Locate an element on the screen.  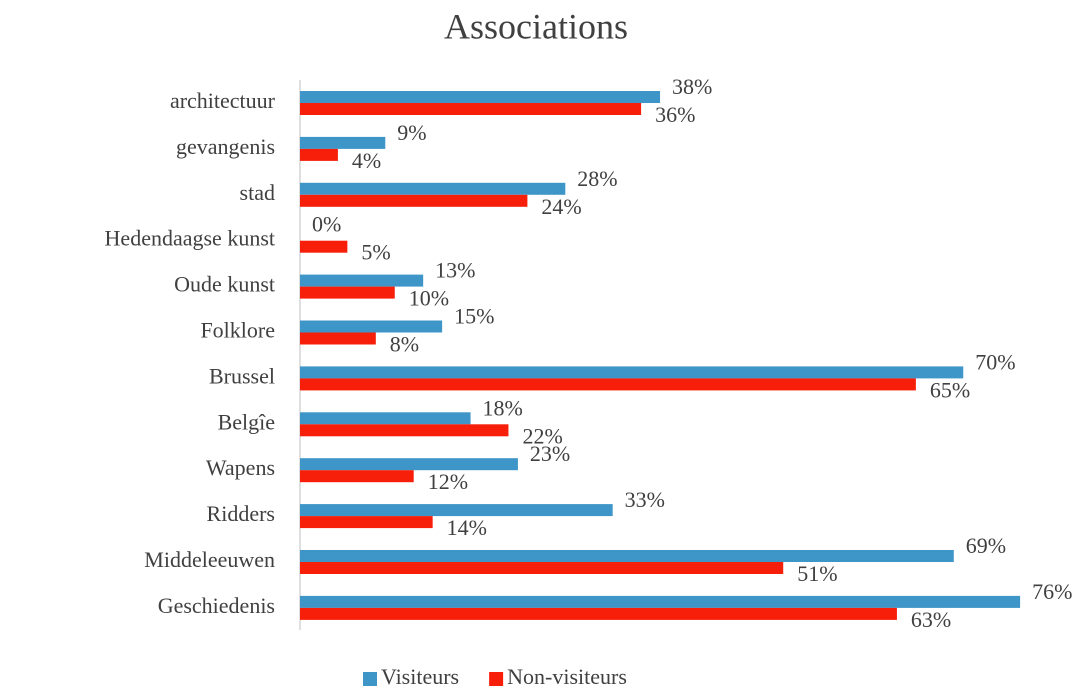
data-label: 36% is located at coordinates (675, 114).